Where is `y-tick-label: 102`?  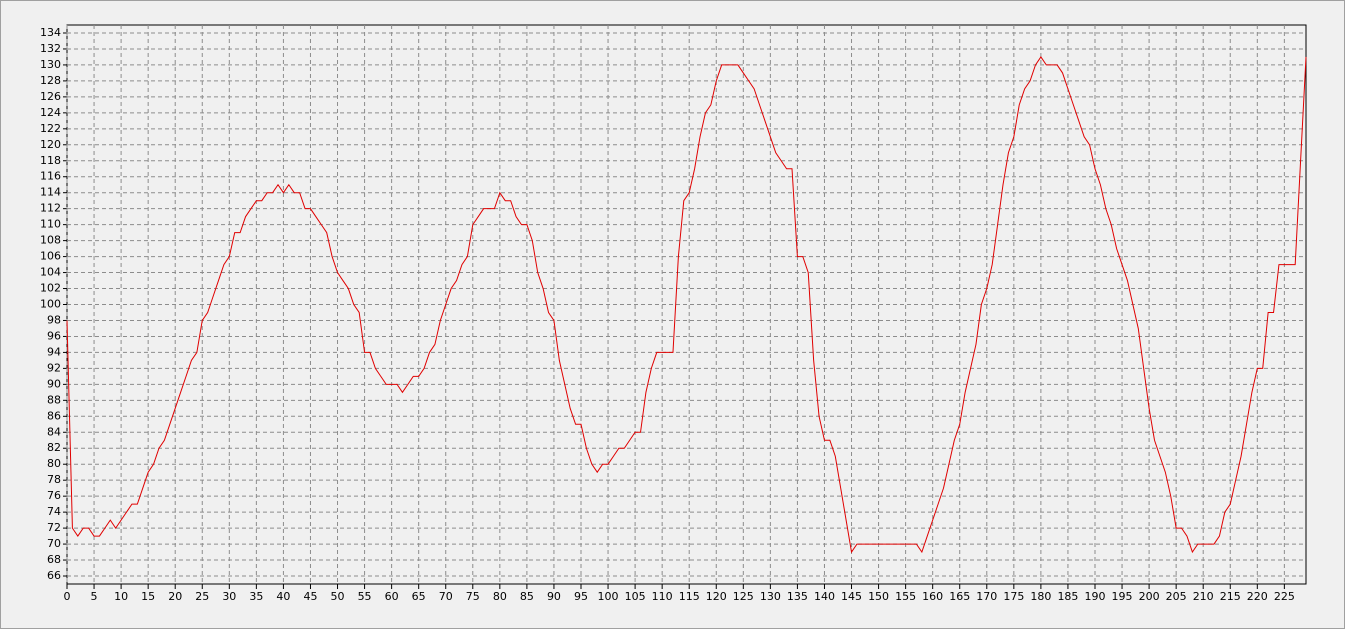
y-tick-label: 102 is located at coordinates (50, 288).